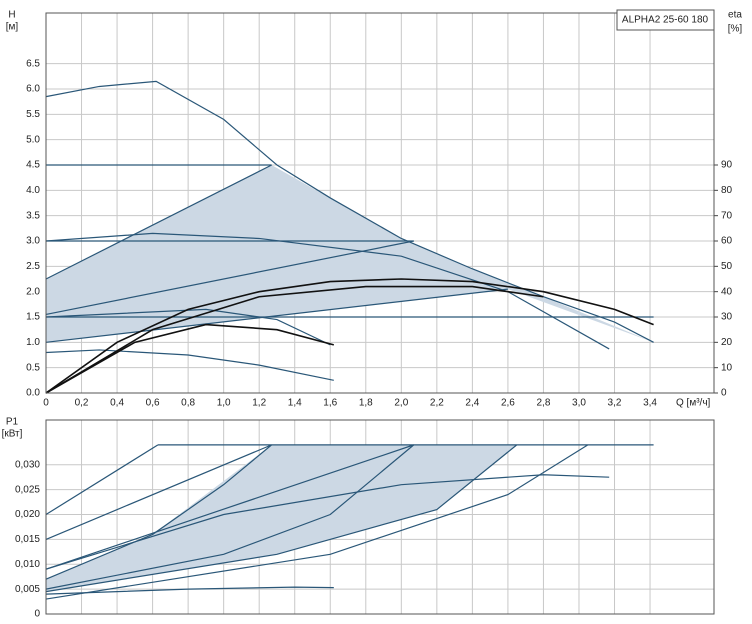  I want to click on y-axis-label: P1, so click(12, 422).